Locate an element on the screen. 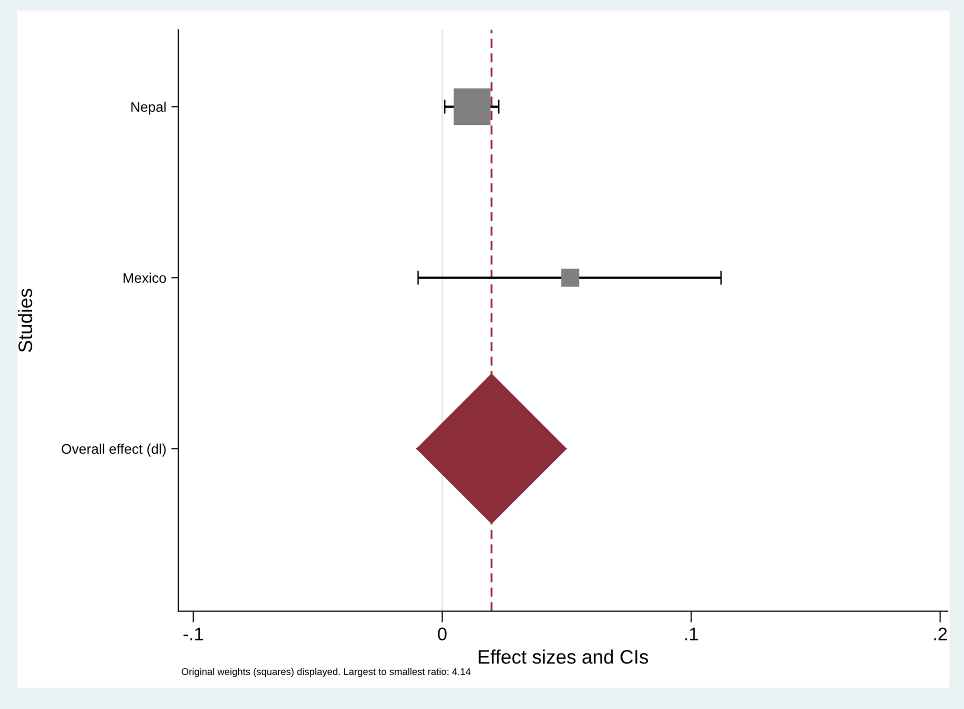 The image size is (964, 709). x-tick-label: .1 is located at coordinates (691, 634).